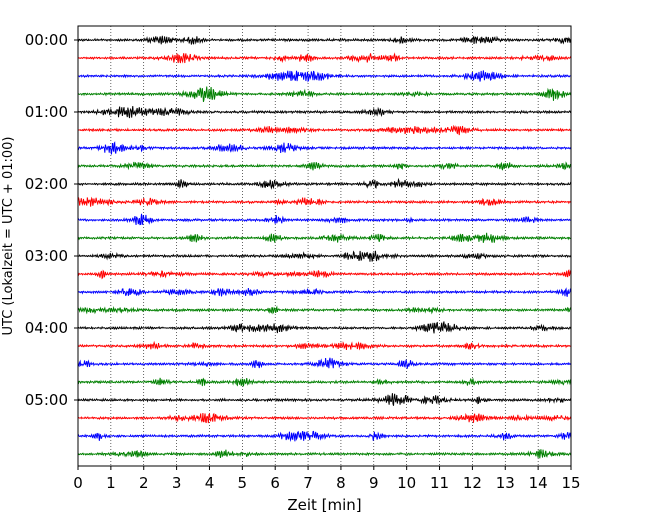 The image size is (650, 520). Describe the element at coordinates (275, 483) in the screenshot. I see `x-tick-label: 6` at that location.